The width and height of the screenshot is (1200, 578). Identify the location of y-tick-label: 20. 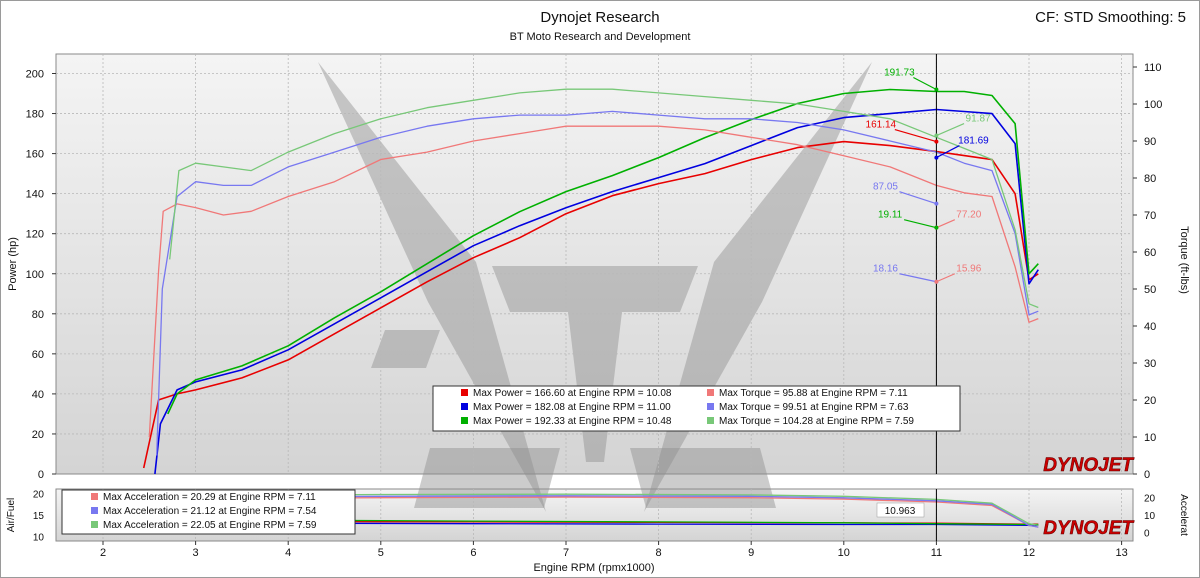
(38, 435).